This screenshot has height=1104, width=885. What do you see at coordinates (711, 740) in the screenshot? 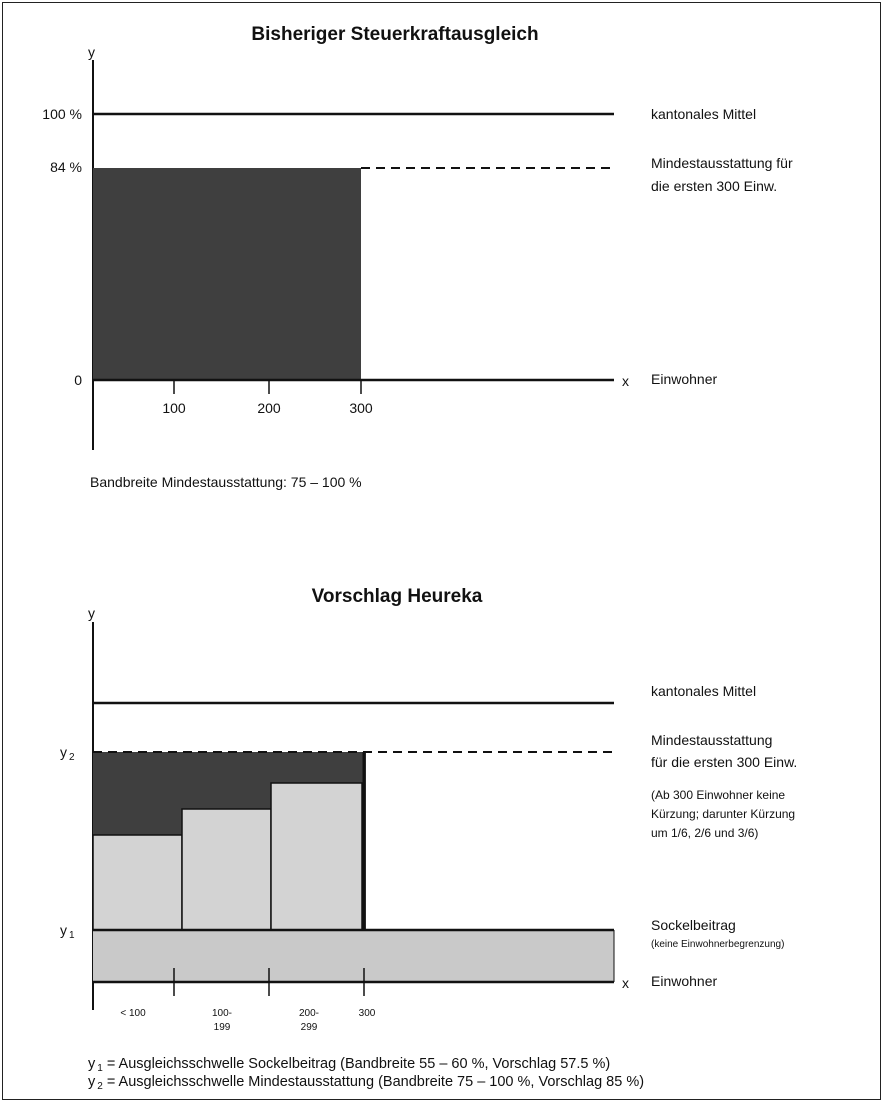
I see `bottom-min-label-1: Mindestausstattung` at bounding box center [711, 740].